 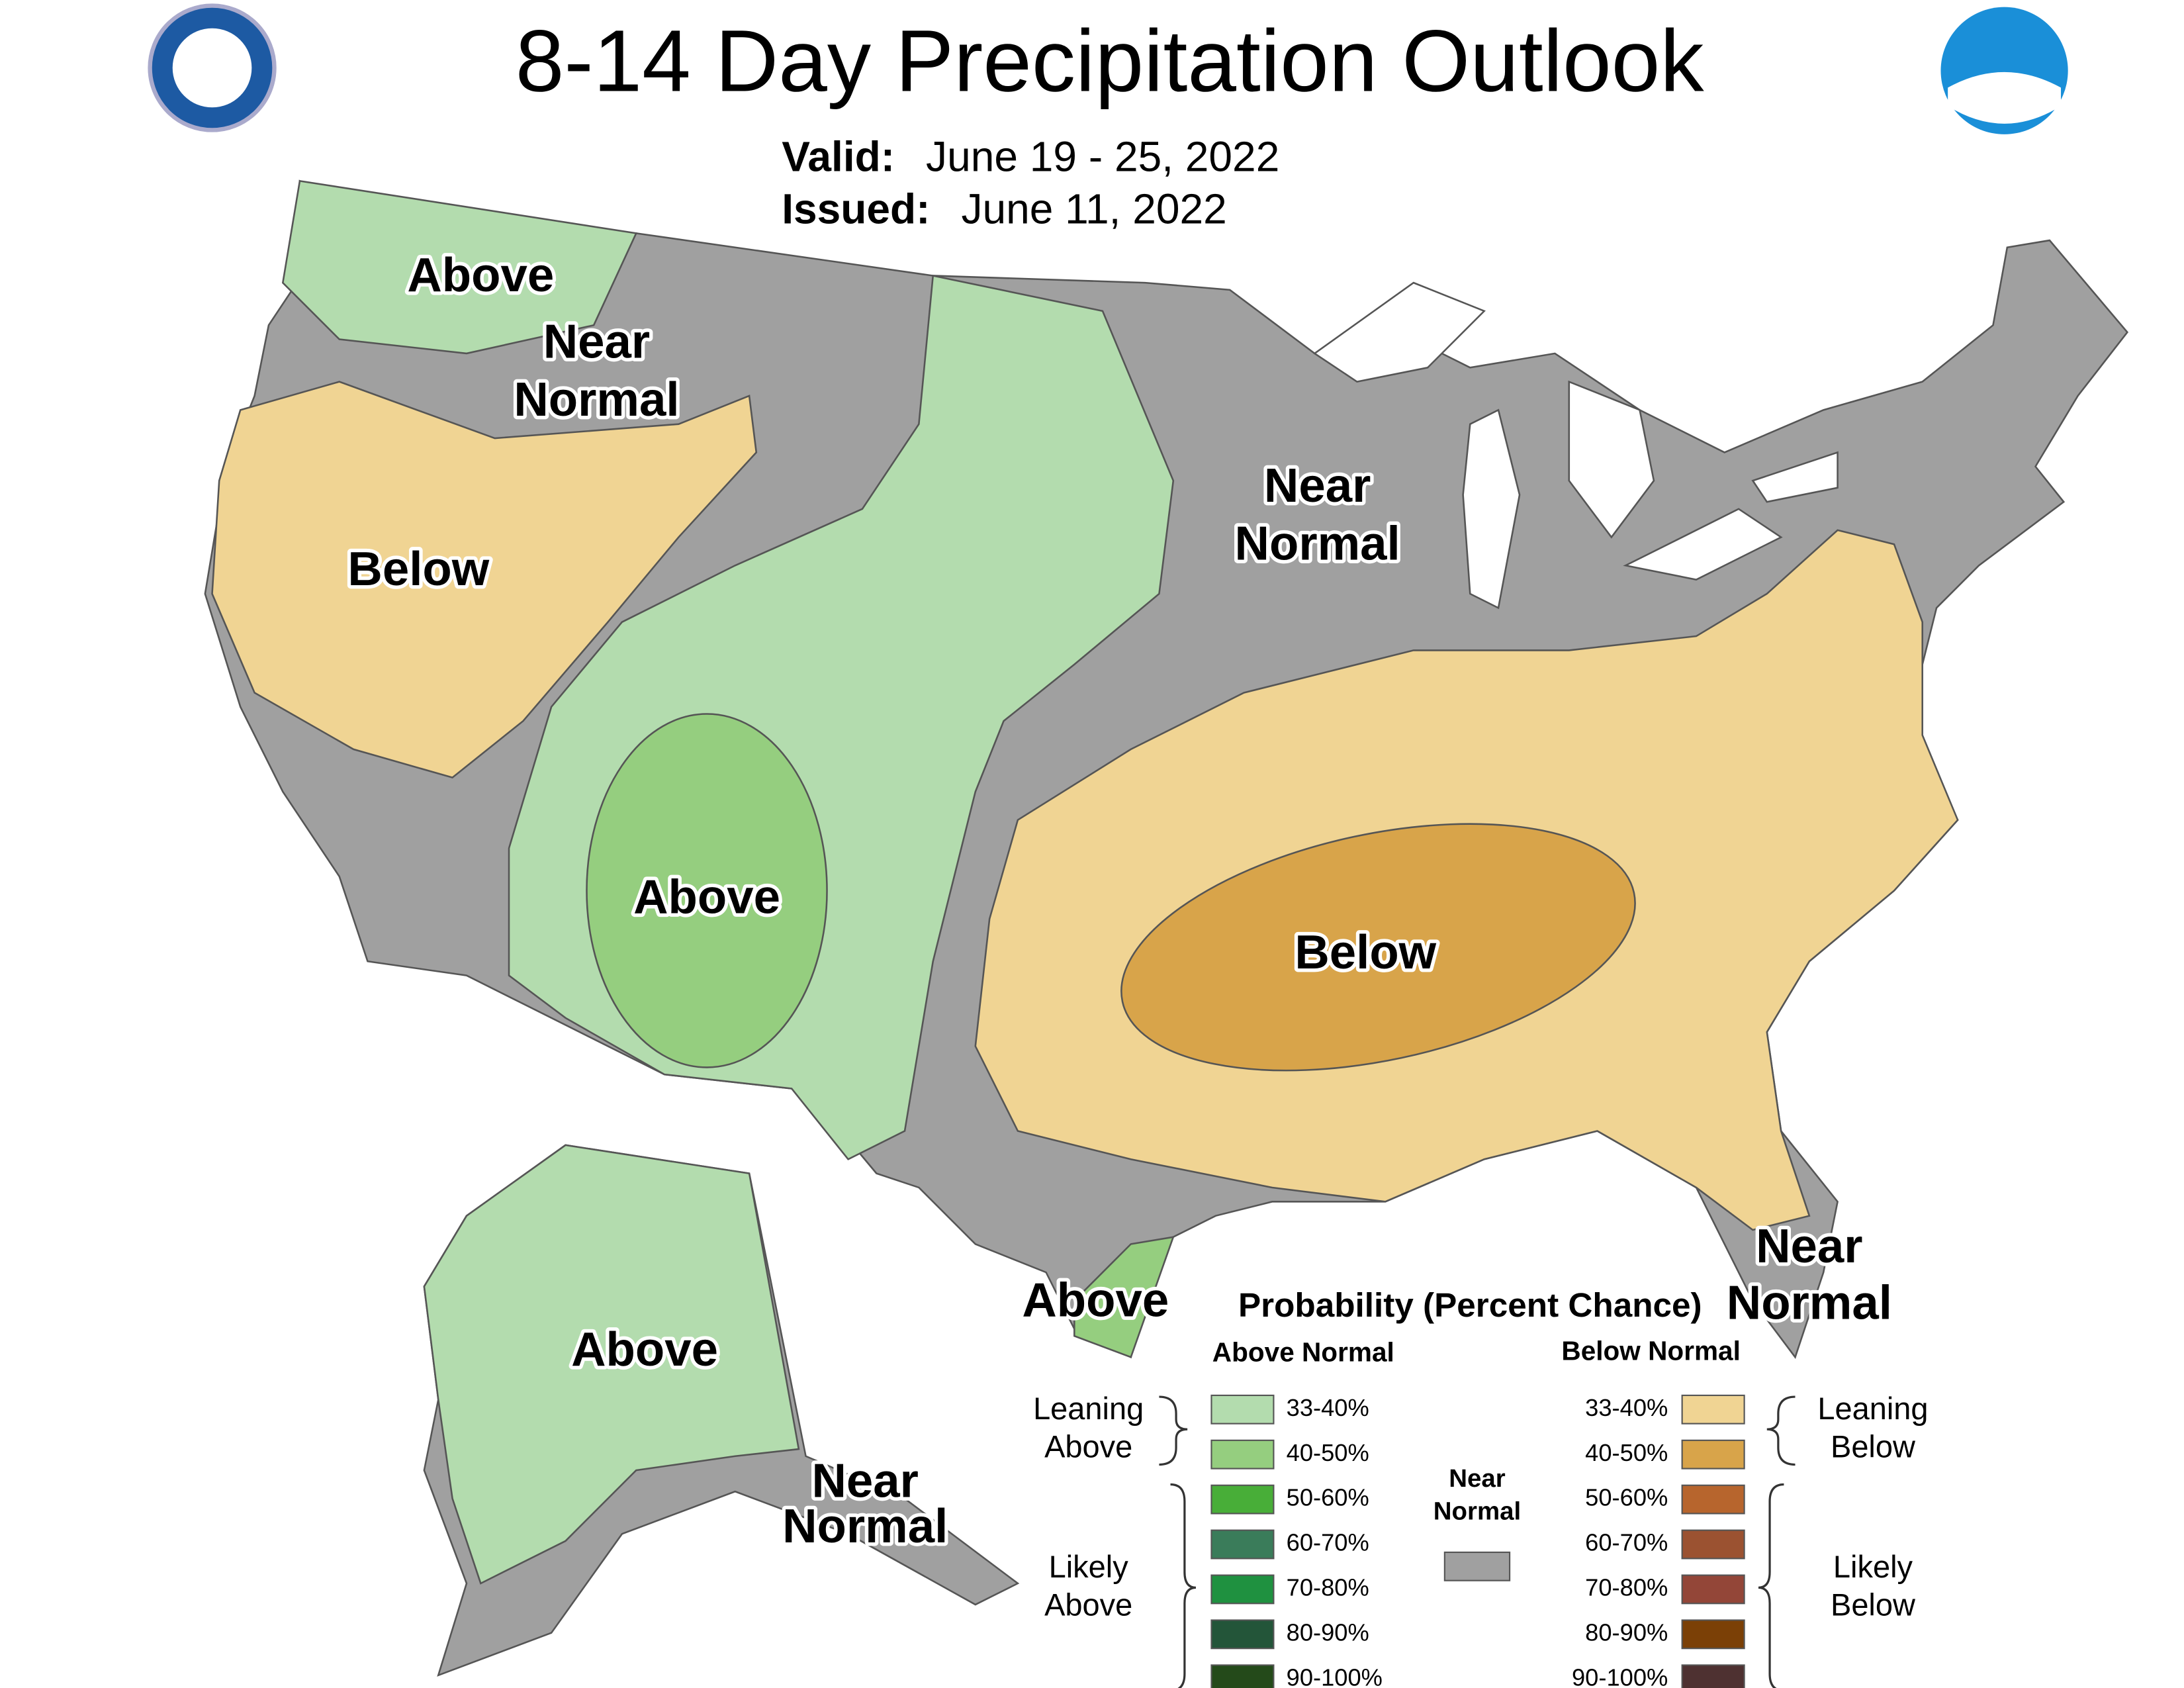 I want to click on legend-header: Normal, so click(x=1477, y=1511).